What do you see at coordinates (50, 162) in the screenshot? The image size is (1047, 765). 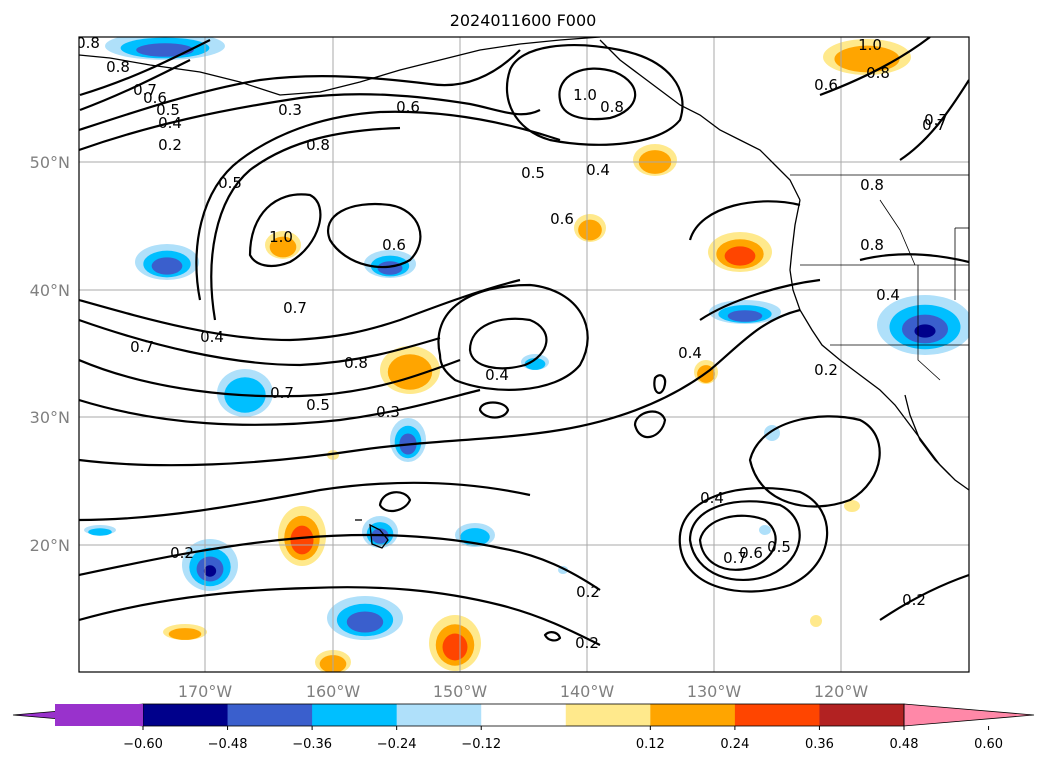 I see `lat-label: 50°N` at bounding box center [50, 162].